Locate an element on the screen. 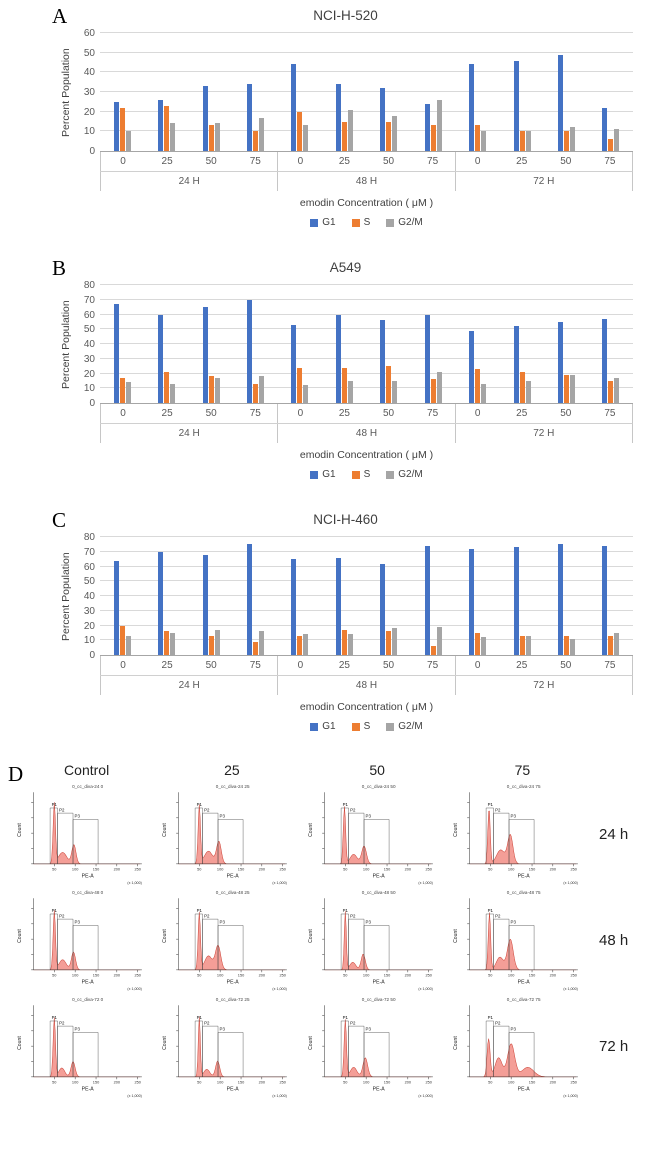  y-tick-label: 10 is located at coordinates (89, 132).